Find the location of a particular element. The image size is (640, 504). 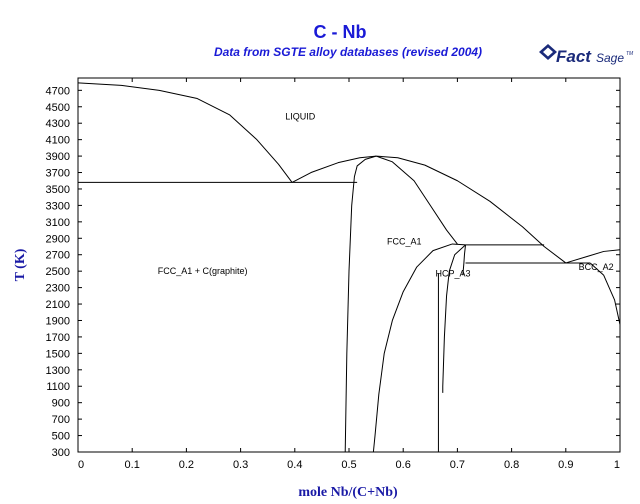

x-tick-label: 0.8 is located at coordinates (511, 465).